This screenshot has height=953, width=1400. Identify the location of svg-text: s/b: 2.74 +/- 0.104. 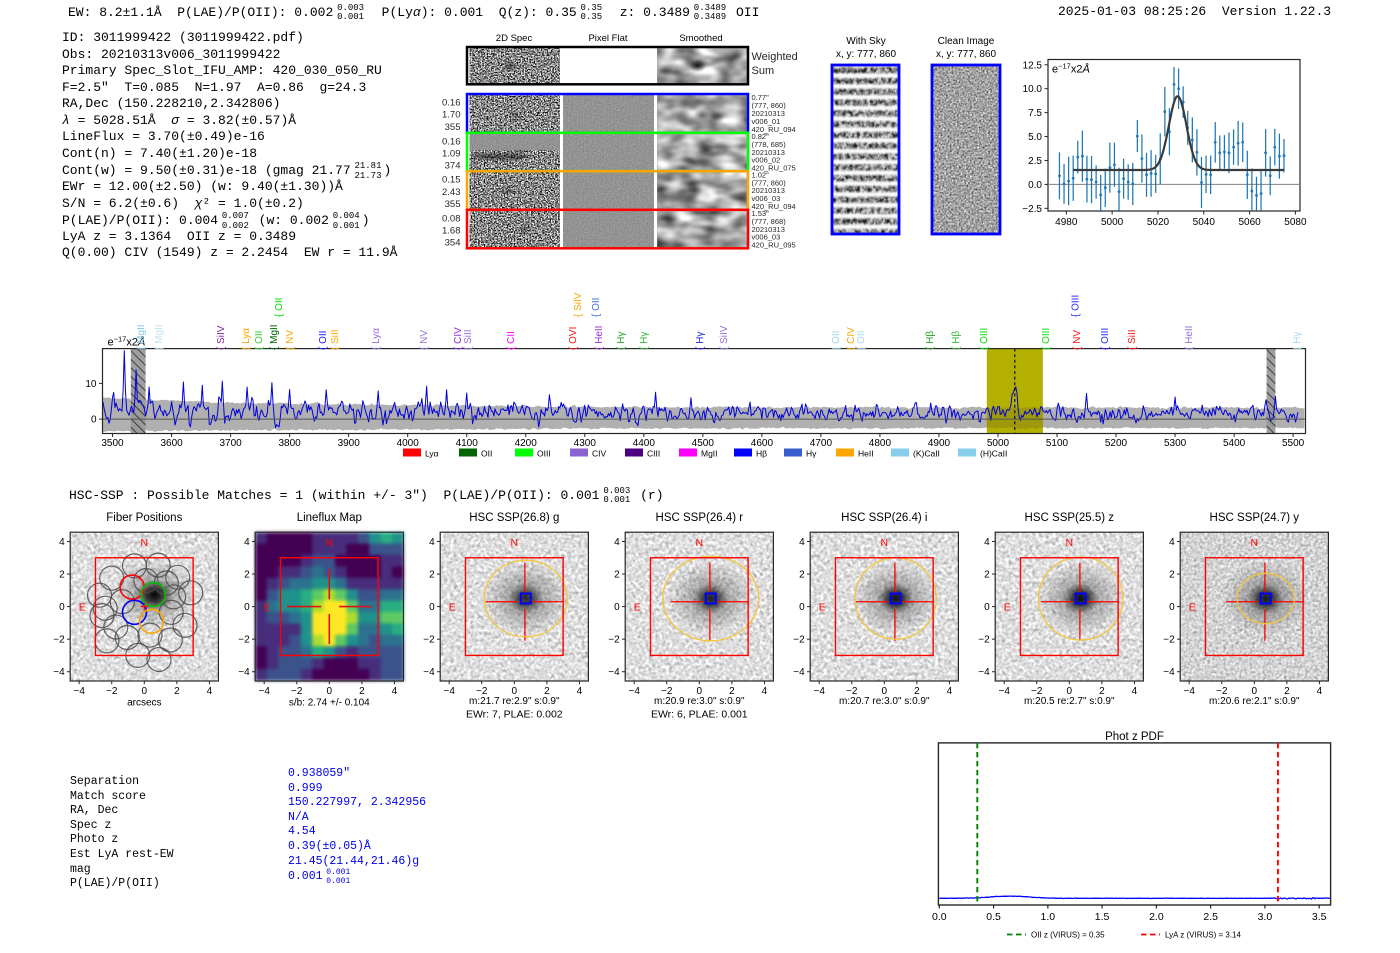
(329, 703).